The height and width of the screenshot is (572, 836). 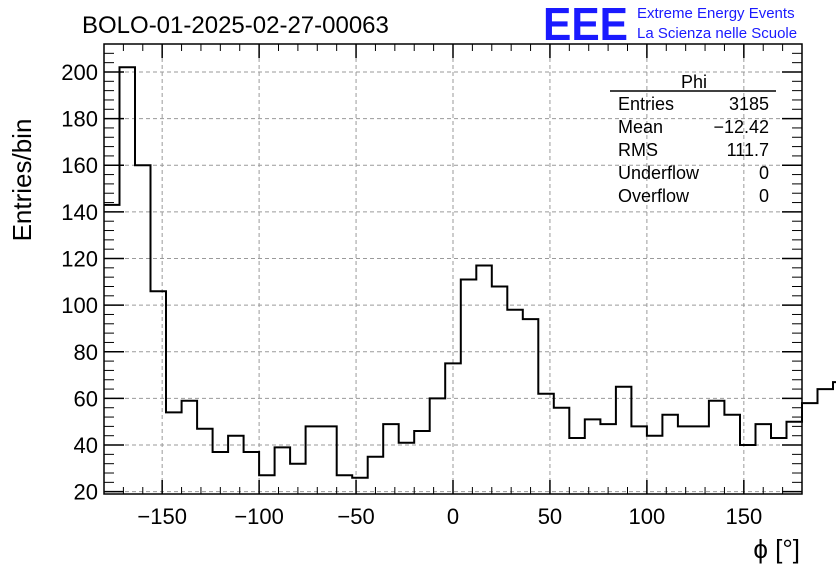 I want to click on stats-row-label: Entries, so click(x=646, y=104).